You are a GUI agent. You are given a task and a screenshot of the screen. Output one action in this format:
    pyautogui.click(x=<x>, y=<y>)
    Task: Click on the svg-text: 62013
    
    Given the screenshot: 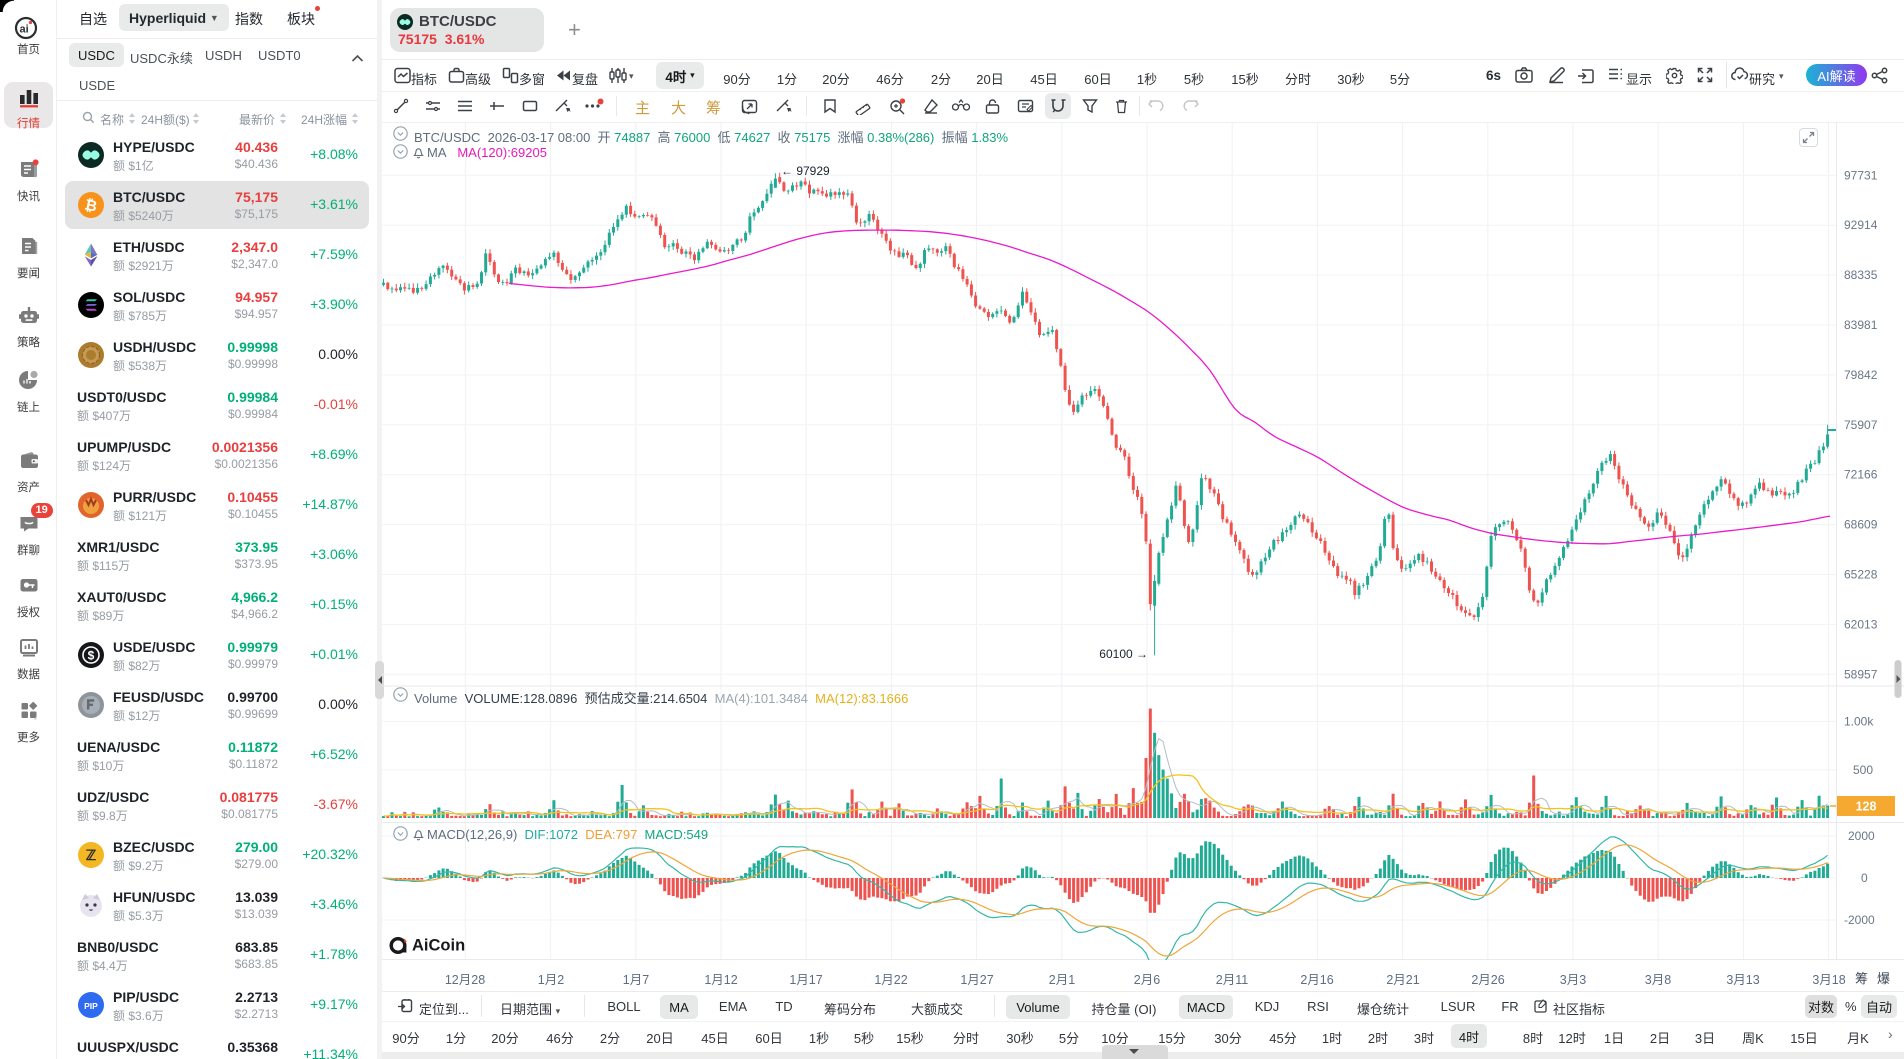 What is the action you would take?
    pyautogui.click(x=1861, y=624)
    